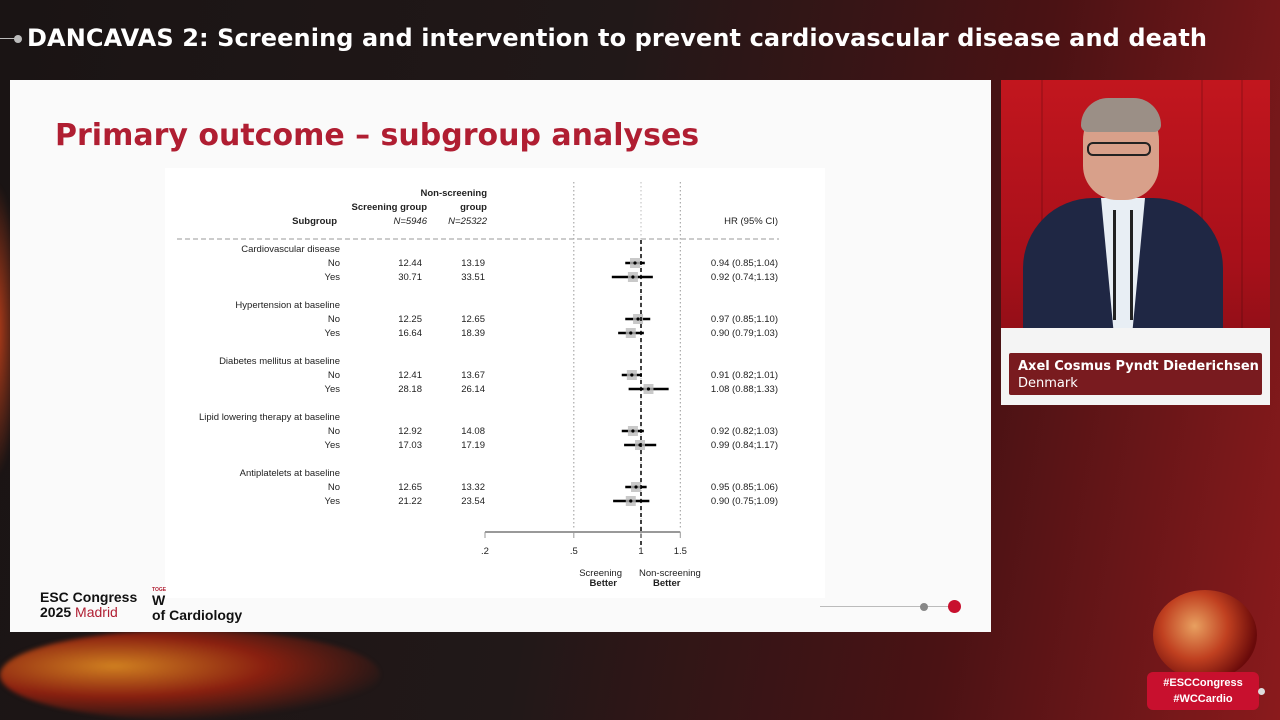 This screenshot has width=1280, height=720. I want to click on nonscreening-value: 17.19, so click(473, 445).